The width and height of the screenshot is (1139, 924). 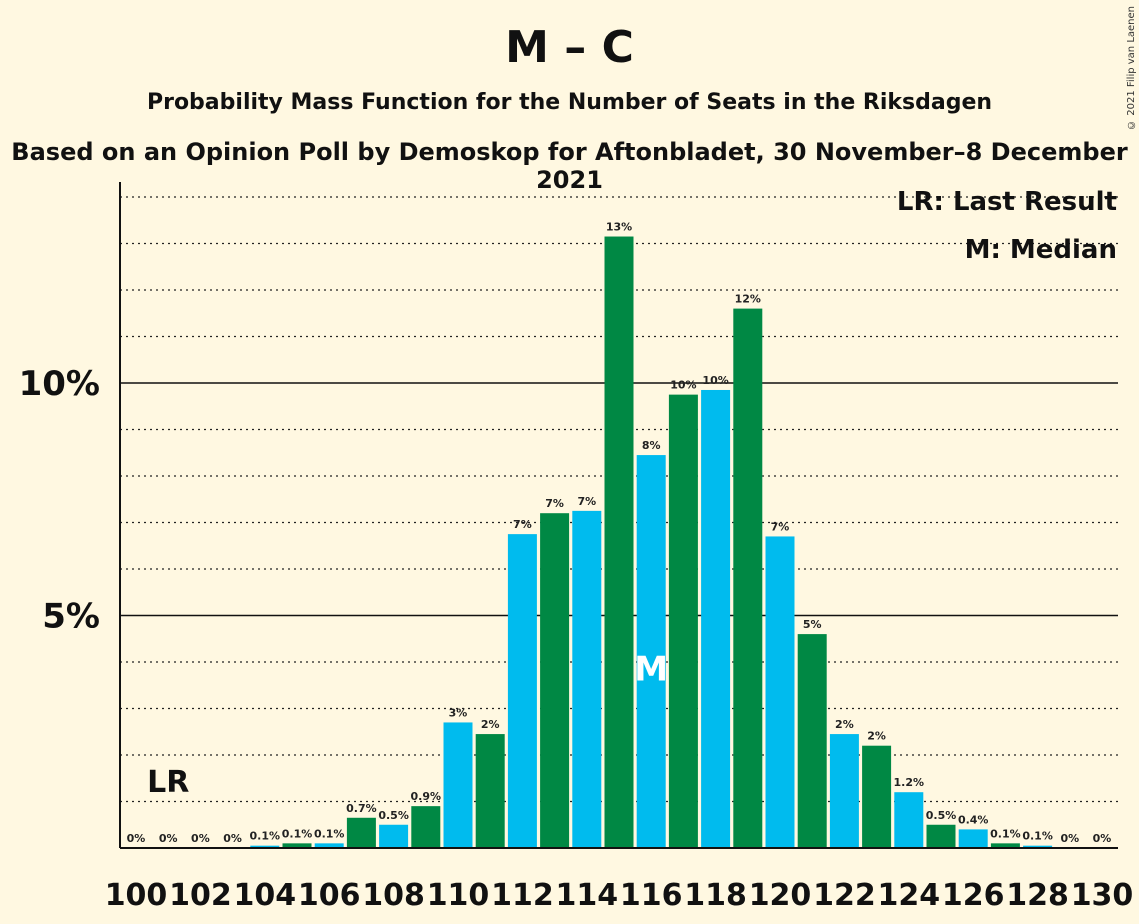 I want to click on x-tick-label: 110, so click(x=458, y=895).